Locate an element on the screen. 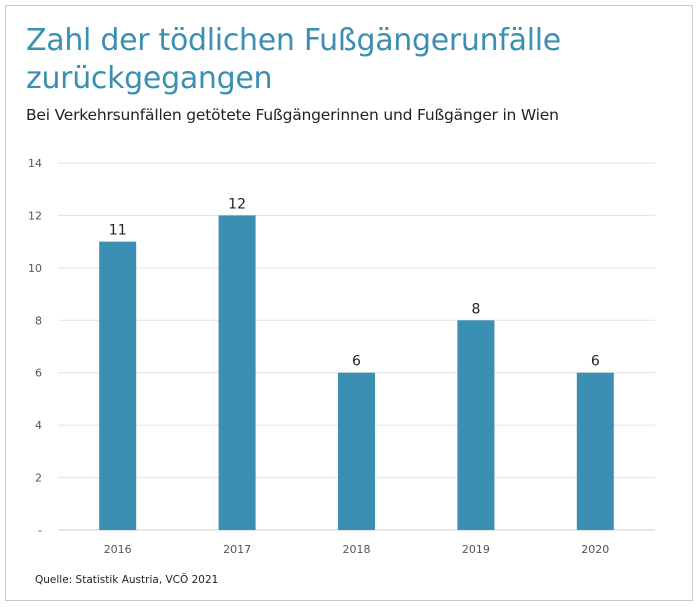 This screenshot has height=607, width=700. x-tick-label: 2017 is located at coordinates (237, 549).